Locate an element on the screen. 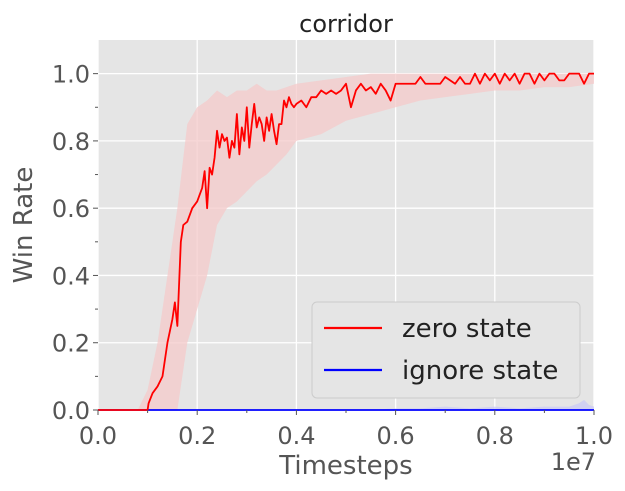 This screenshot has height=491, width=625. legend-label-zero-state: zero state is located at coordinates (467, 329).